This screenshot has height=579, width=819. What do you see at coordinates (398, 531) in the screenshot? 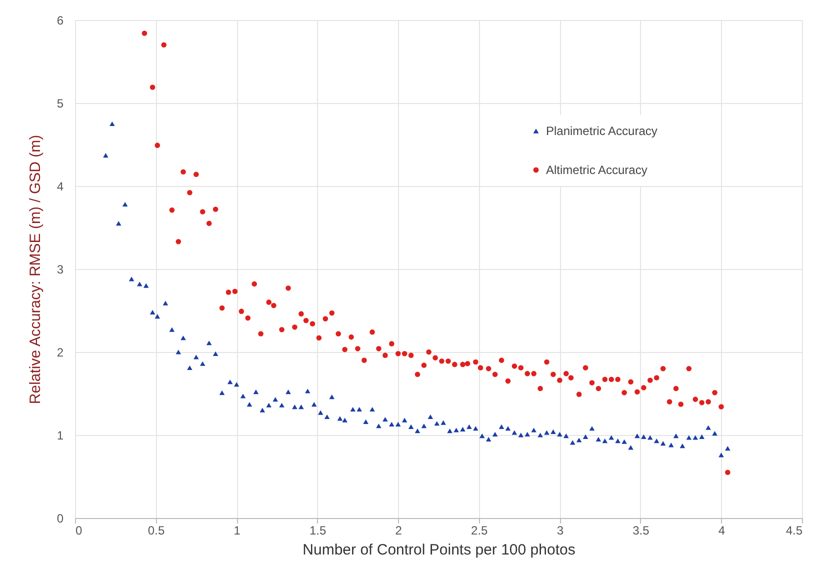
I see `x-tick-label: 2` at bounding box center [398, 531].